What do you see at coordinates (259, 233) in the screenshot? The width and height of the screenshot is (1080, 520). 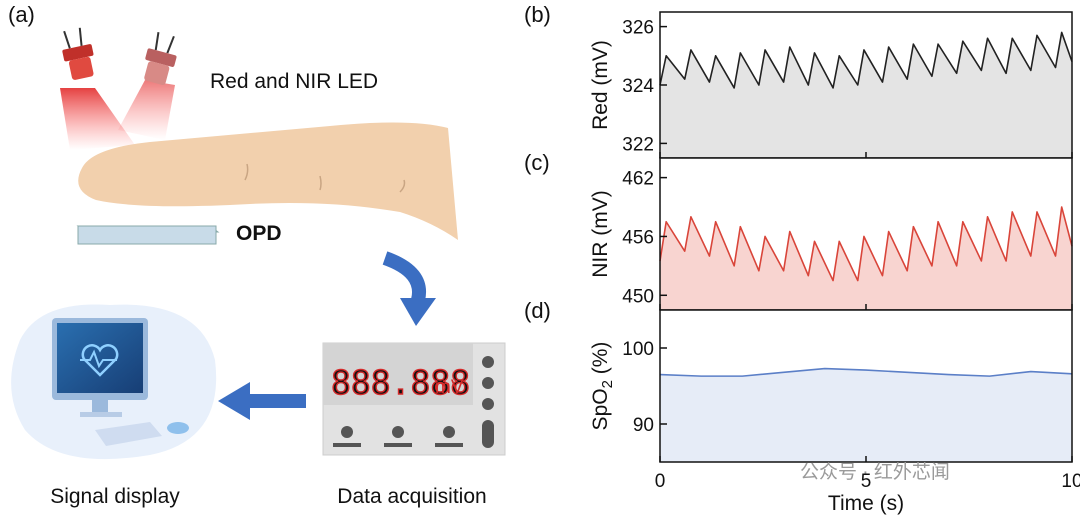 I see `opd-label: OPD` at bounding box center [259, 233].